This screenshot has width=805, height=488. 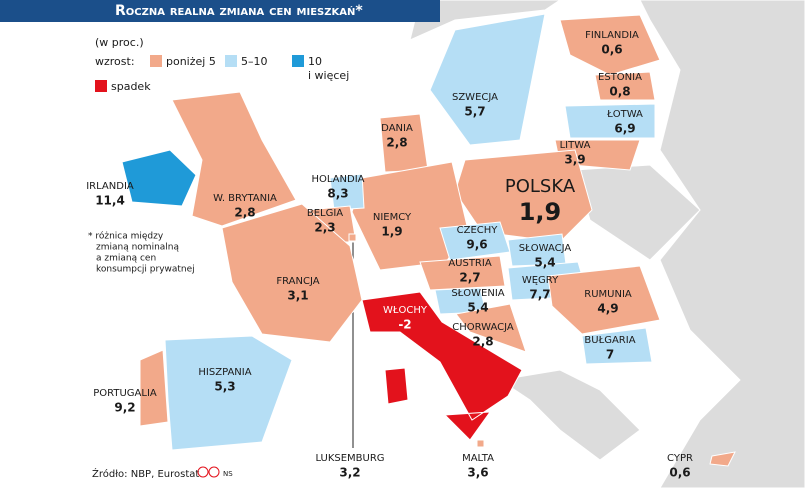 What do you see at coordinates (539, 295) in the screenshot?
I see `country-value: 7,7` at bounding box center [539, 295].